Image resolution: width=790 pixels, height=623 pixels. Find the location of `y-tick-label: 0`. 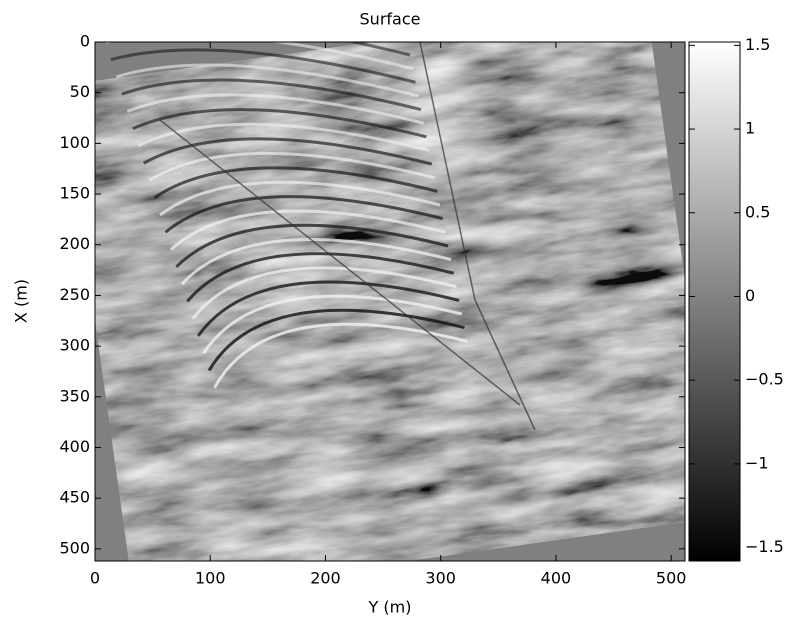

y-tick-label: 0 is located at coordinates (85, 41).